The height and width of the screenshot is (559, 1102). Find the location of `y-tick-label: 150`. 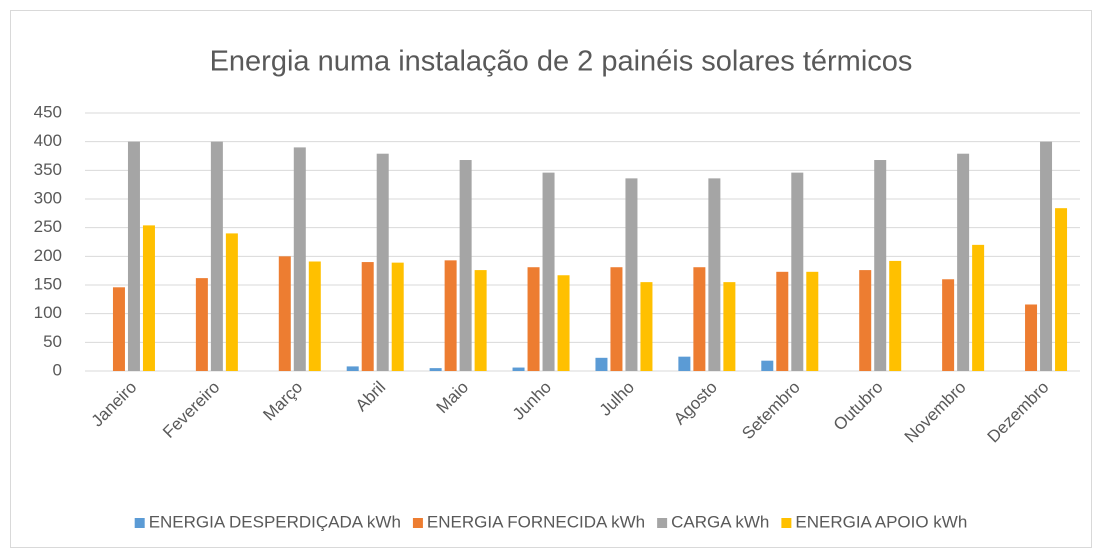

y-tick-label: 150 is located at coordinates (48, 283).